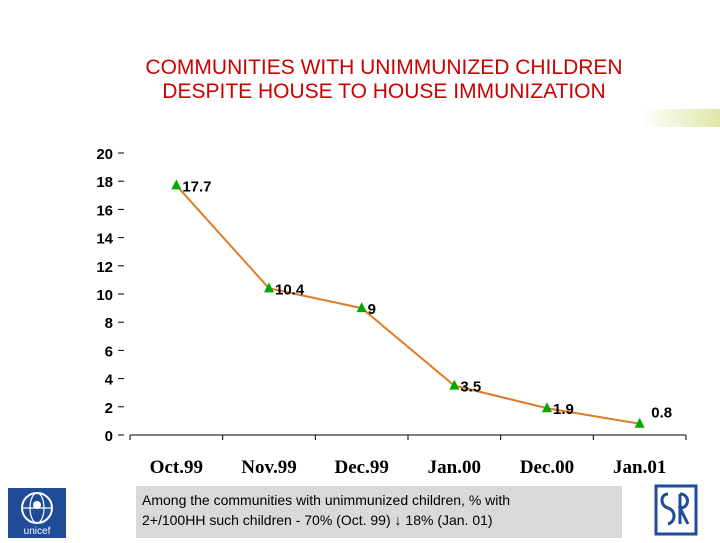 Image resolution: width=720 pixels, height=543 pixels. I want to click on y-tick-label: 0, so click(109, 436).